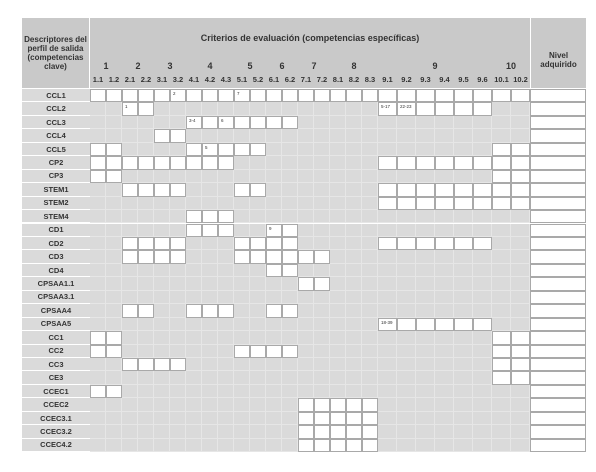 This screenshot has height=472, width=596. I want to click on sub-criterion: 4.2, so click(210, 79).